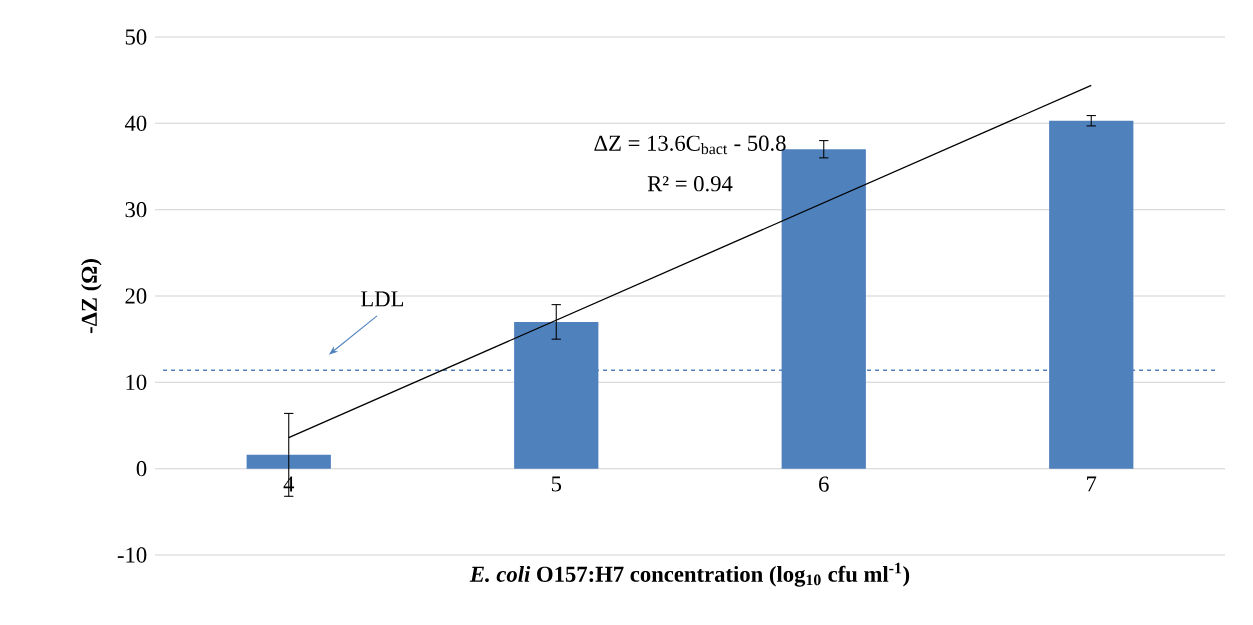 The height and width of the screenshot is (625, 1253). I want to click on y-tick-label: 0, so click(141, 469).